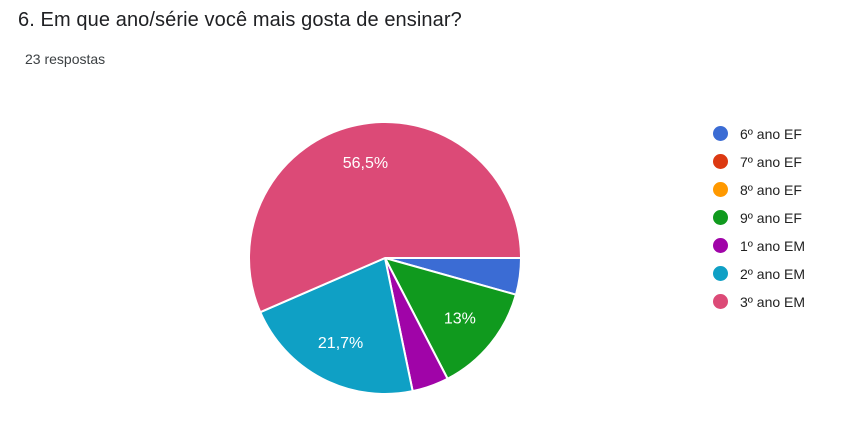 Image resolution: width=856 pixels, height=424 pixels. I want to click on legend-label: 2º ano EM, so click(773, 273).